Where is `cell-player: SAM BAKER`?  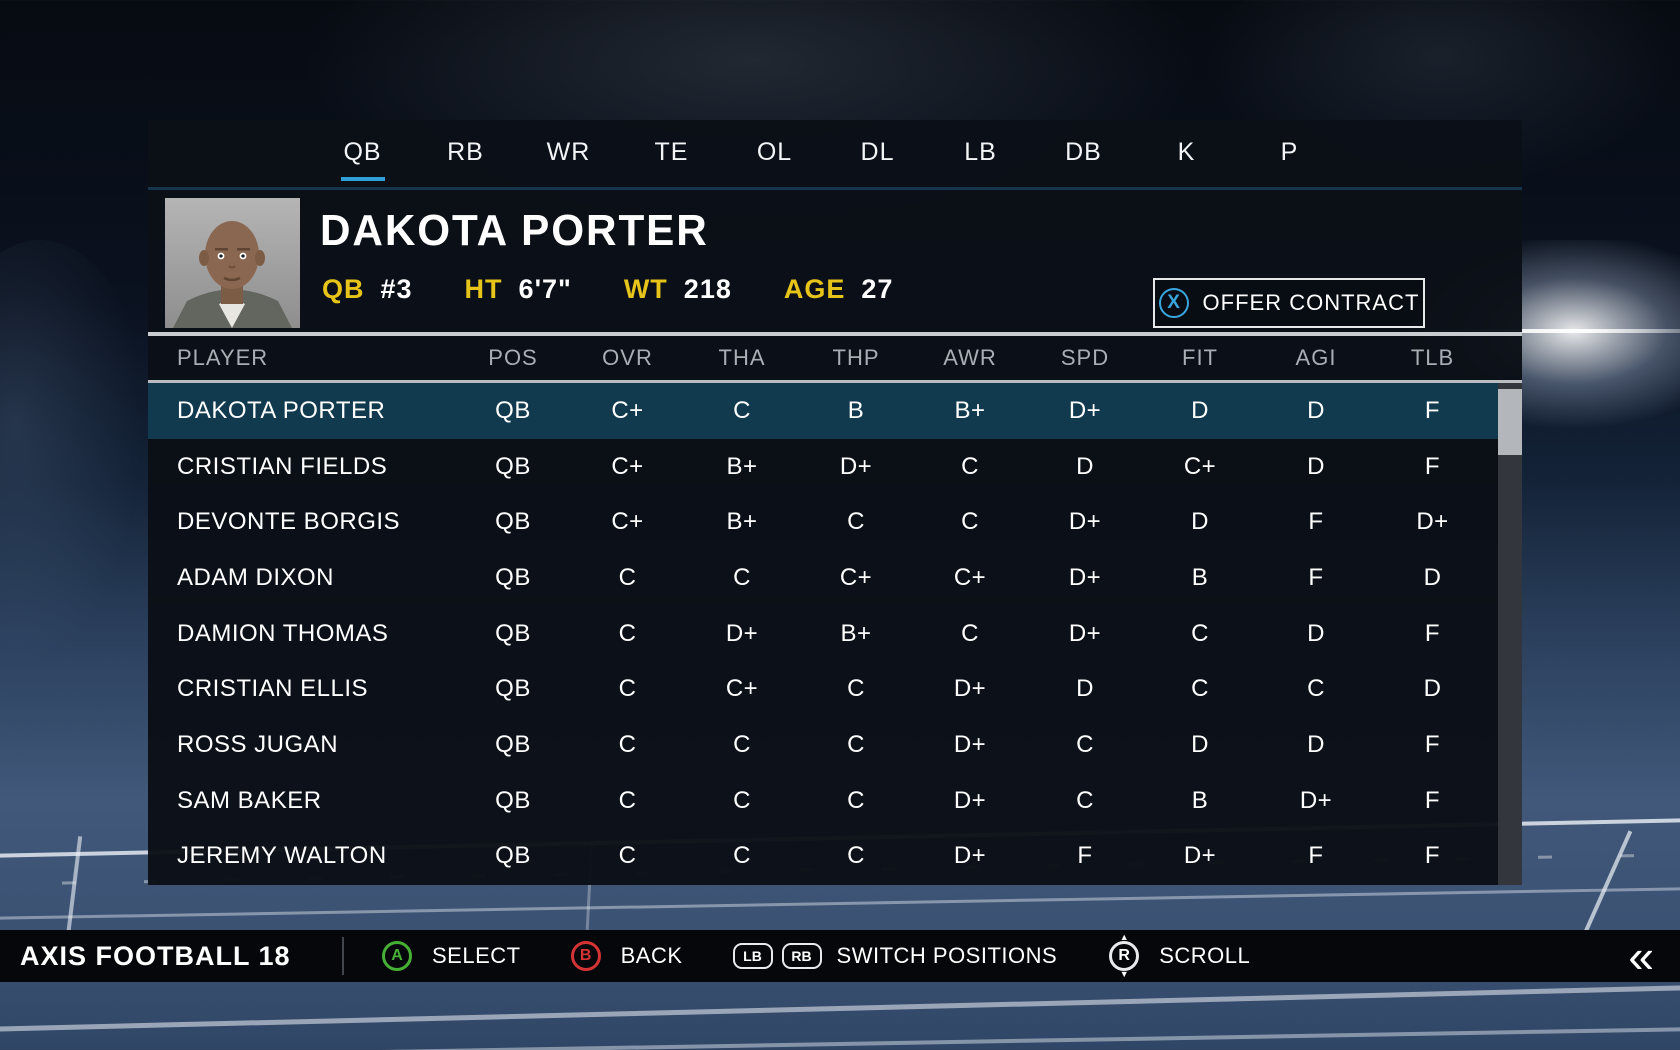 cell-player: SAM BAKER is located at coordinates (249, 800).